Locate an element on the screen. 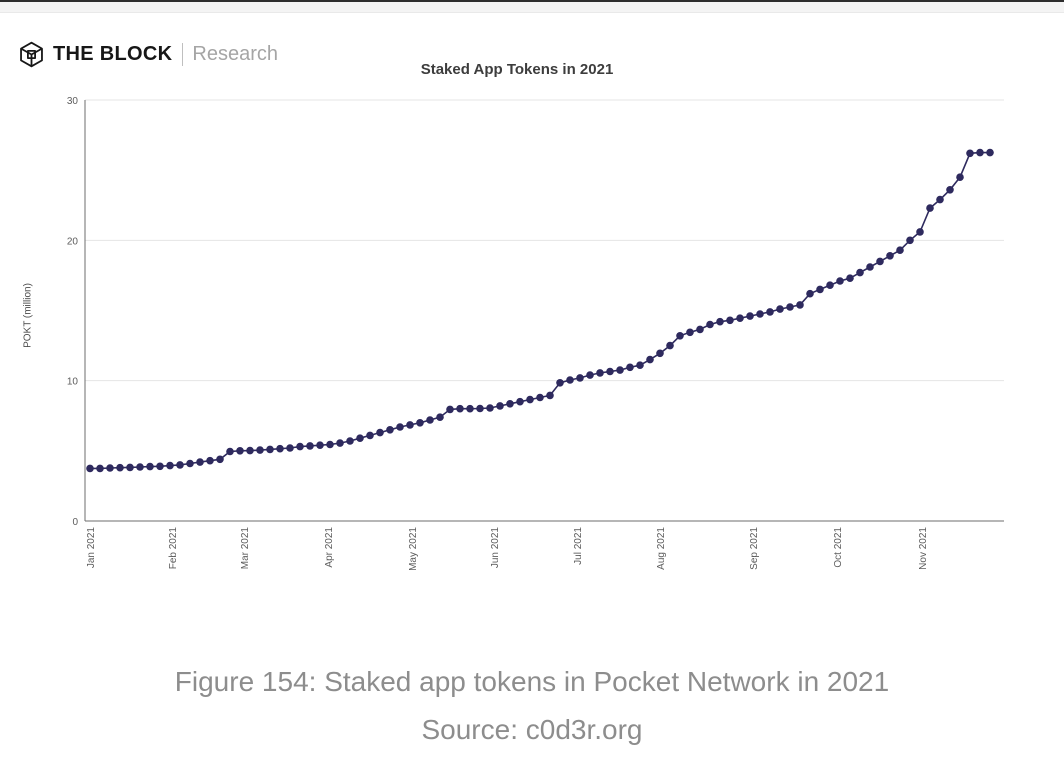  svg-text: Aug 2021 is located at coordinates (661, 548).